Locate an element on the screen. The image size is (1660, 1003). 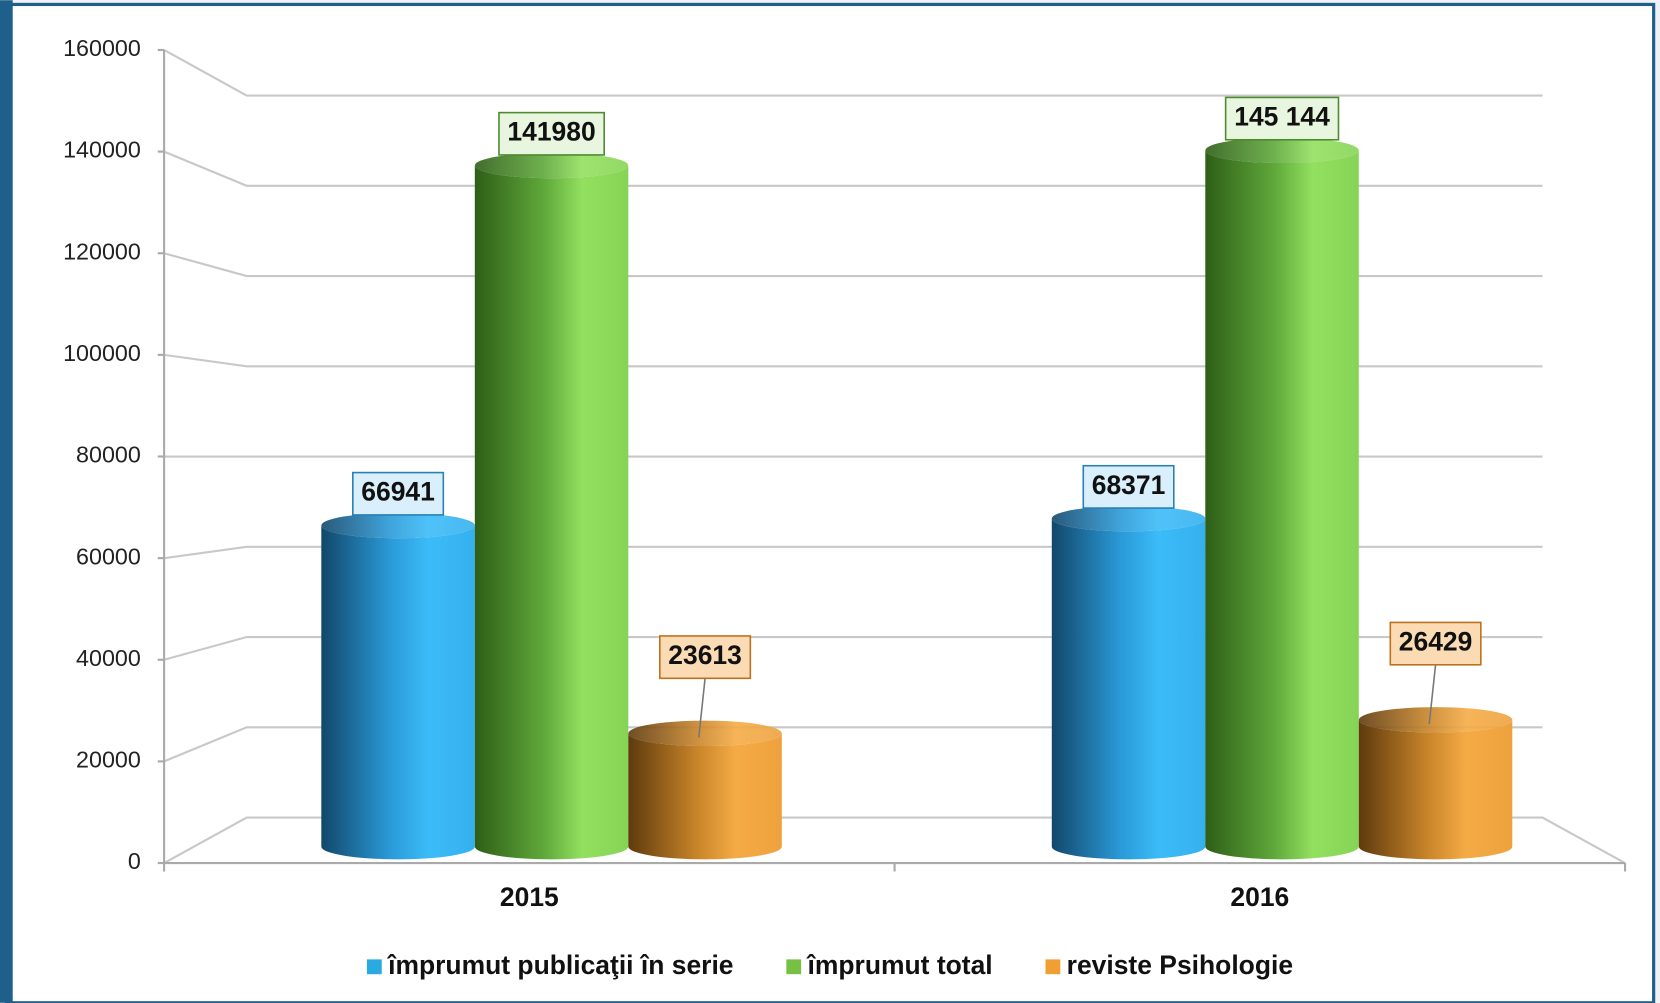
value-label-text: 145 144 is located at coordinates (1282, 117).